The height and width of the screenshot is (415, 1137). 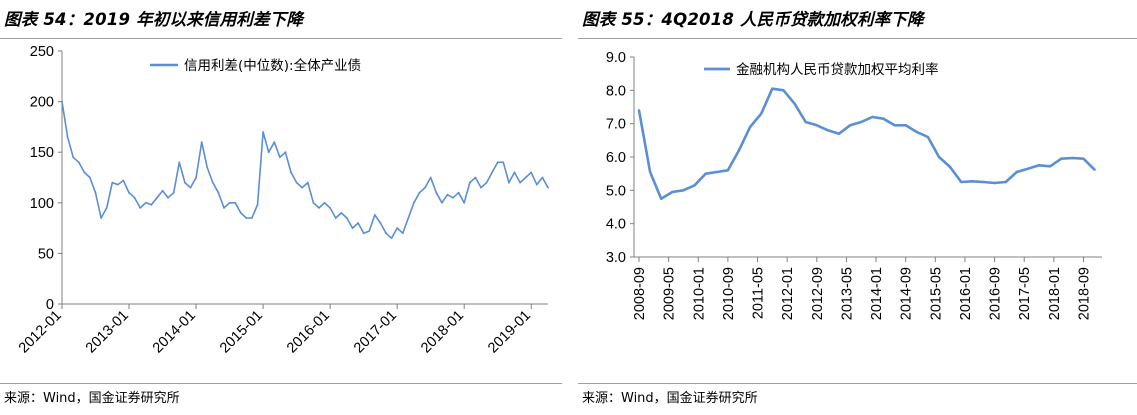 I want to click on x-tick-label: 2016-09, so click(x=996, y=293).